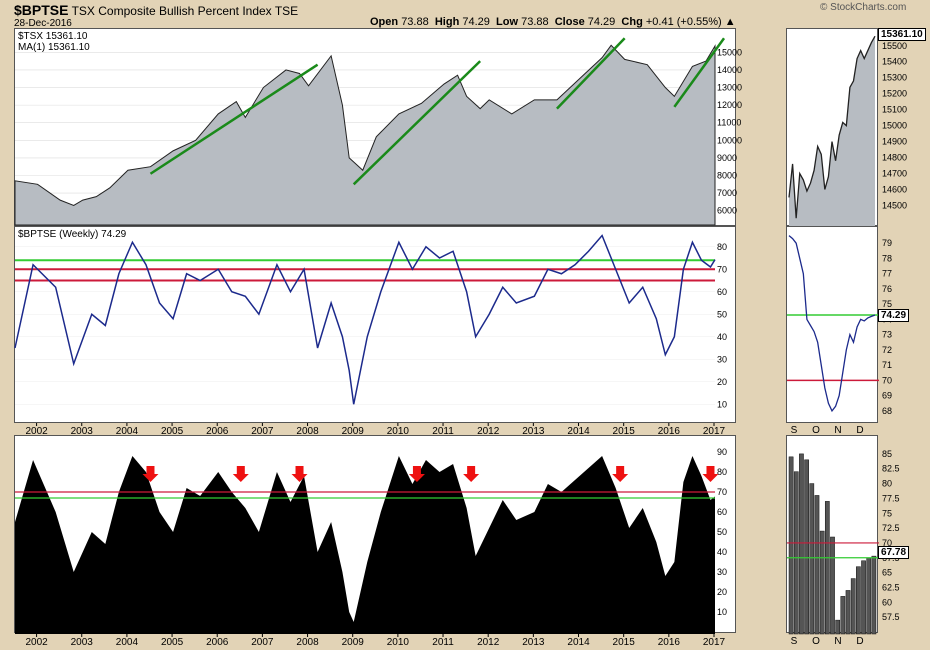  Describe the element at coordinates (730, 22) in the screenshot. I see `collapse-triangle-icon: ▲` at that location.